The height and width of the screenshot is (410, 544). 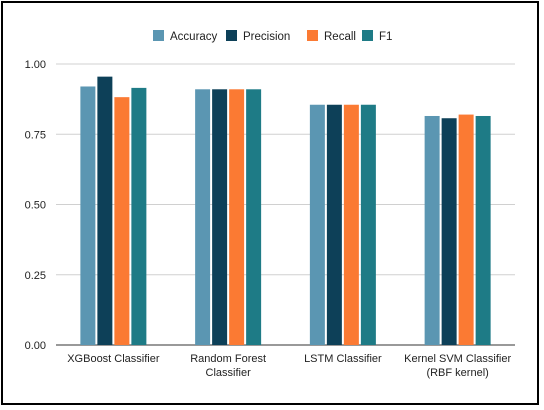 What do you see at coordinates (113, 359) in the screenshot?
I see `x-category-label: XGBoost Classifier` at bounding box center [113, 359].